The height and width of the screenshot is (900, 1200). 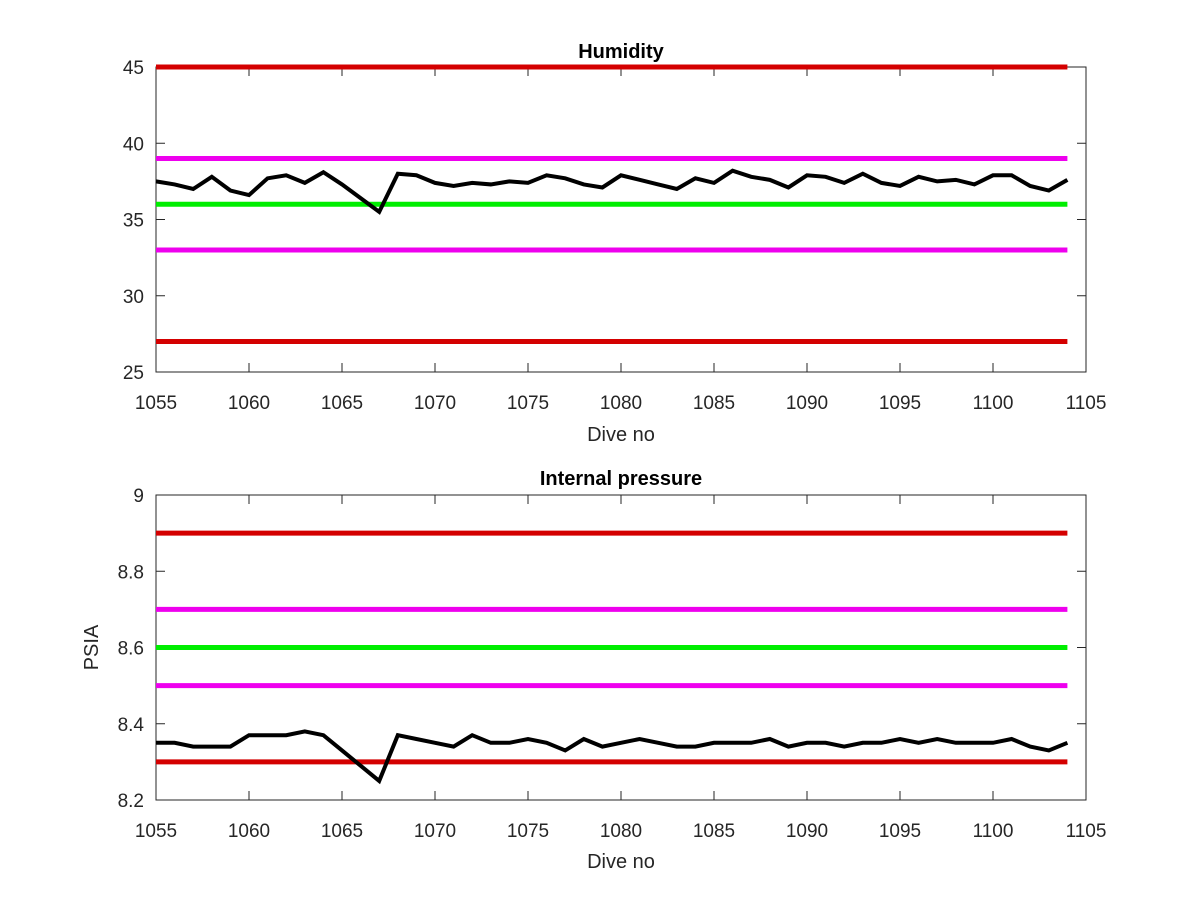 What do you see at coordinates (621, 479) in the screenshot?
I see `chart-title: Internal pressure` at bounding box center [621, 479].